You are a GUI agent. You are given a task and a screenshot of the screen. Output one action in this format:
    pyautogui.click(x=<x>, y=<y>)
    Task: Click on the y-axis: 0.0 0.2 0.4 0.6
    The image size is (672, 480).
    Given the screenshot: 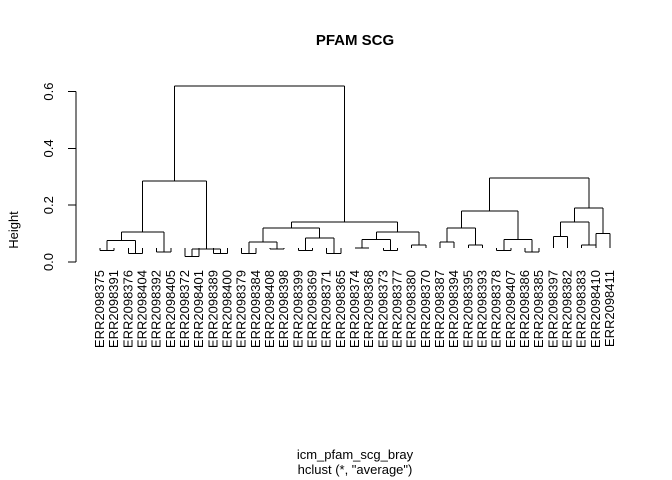 What is the action you would take?
    pyautogui.click(x=59, y=177)
    